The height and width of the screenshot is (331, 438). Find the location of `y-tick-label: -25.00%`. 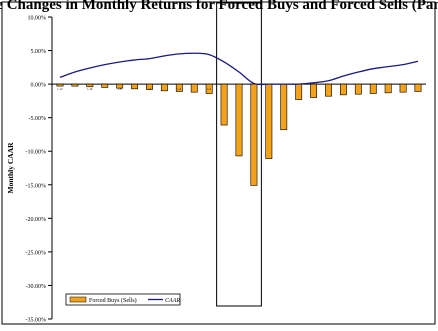

y-tick-label: -25.00% is located at coordinates (36, 253).